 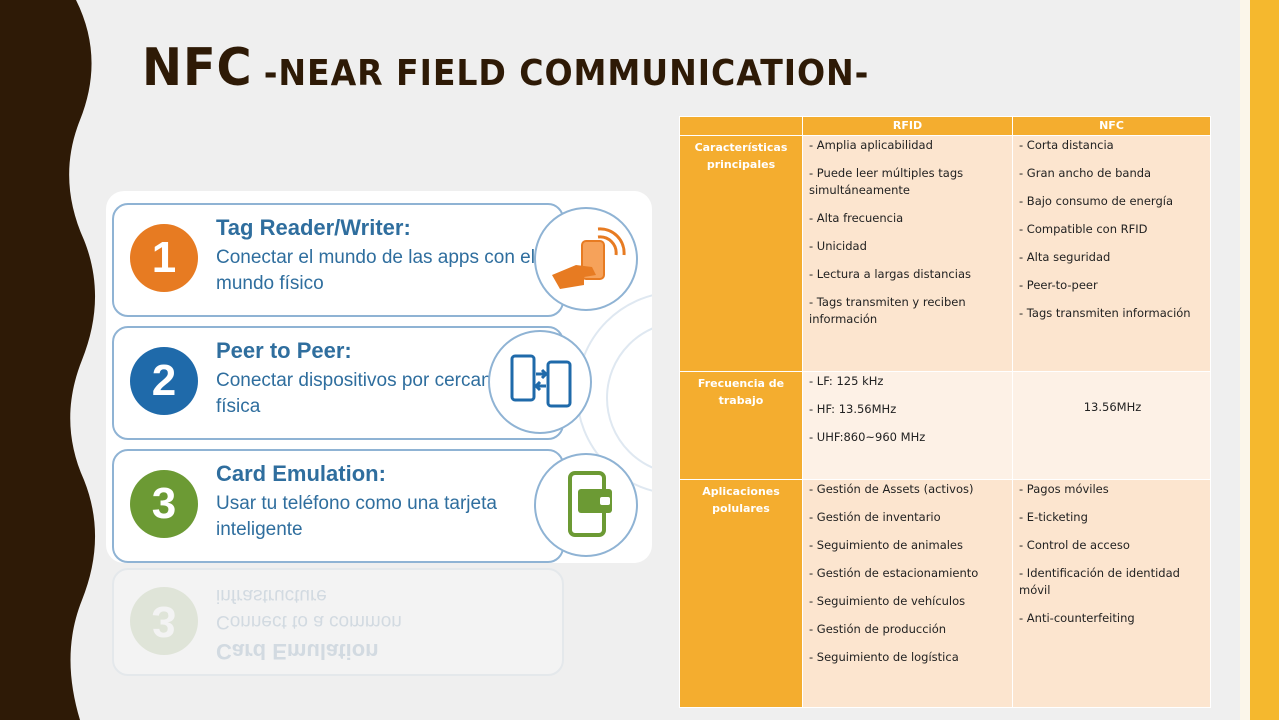 I want to click on card-title: Tag Reader/Writer:, so click(x=313, y=227).